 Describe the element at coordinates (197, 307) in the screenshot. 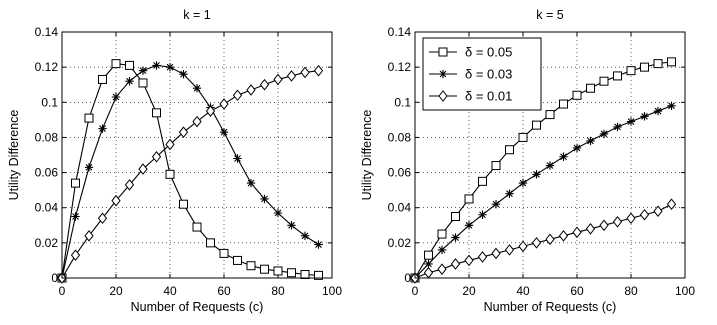

I see `x-axis-label: Number of Requests (c)` at that location.